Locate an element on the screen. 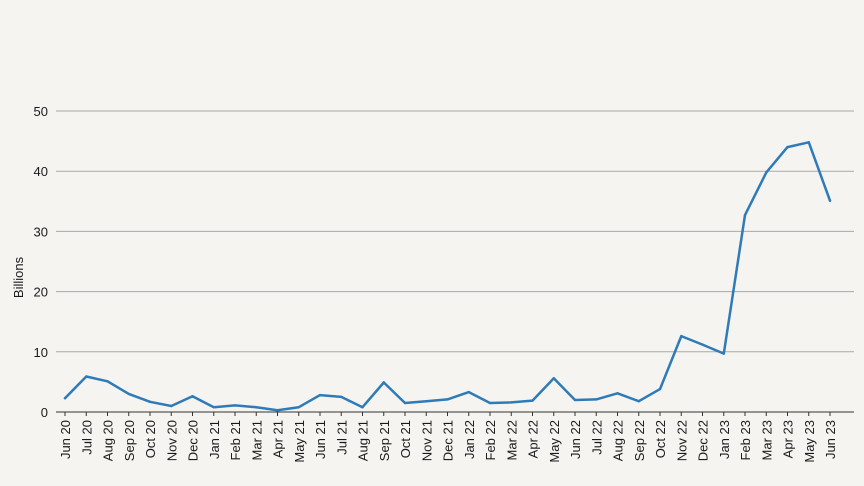 This screenshot has width=864, height=486. x-tick-label: Dec 20 is located at coordinates (193, 440).